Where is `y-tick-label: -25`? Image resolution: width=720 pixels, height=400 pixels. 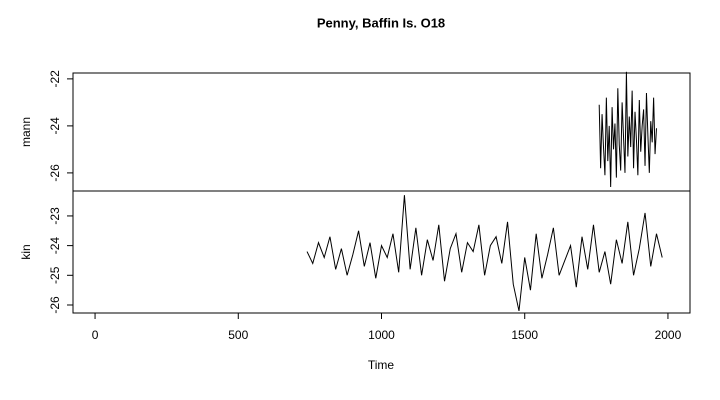
y-tick-label: -25 is located at coordinates (55, 275).